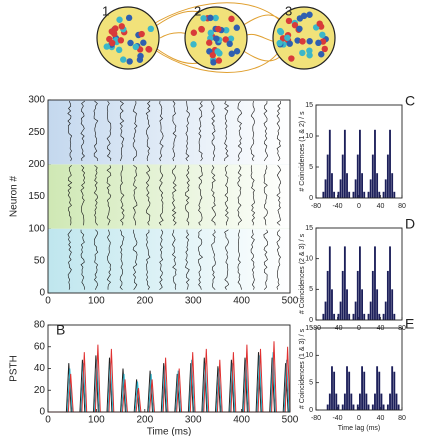 This screenshot has width=432, height=436. Describe the element at coordinates (316, 418) in the screenshot. I see `x-tick-label: -80` at that location.